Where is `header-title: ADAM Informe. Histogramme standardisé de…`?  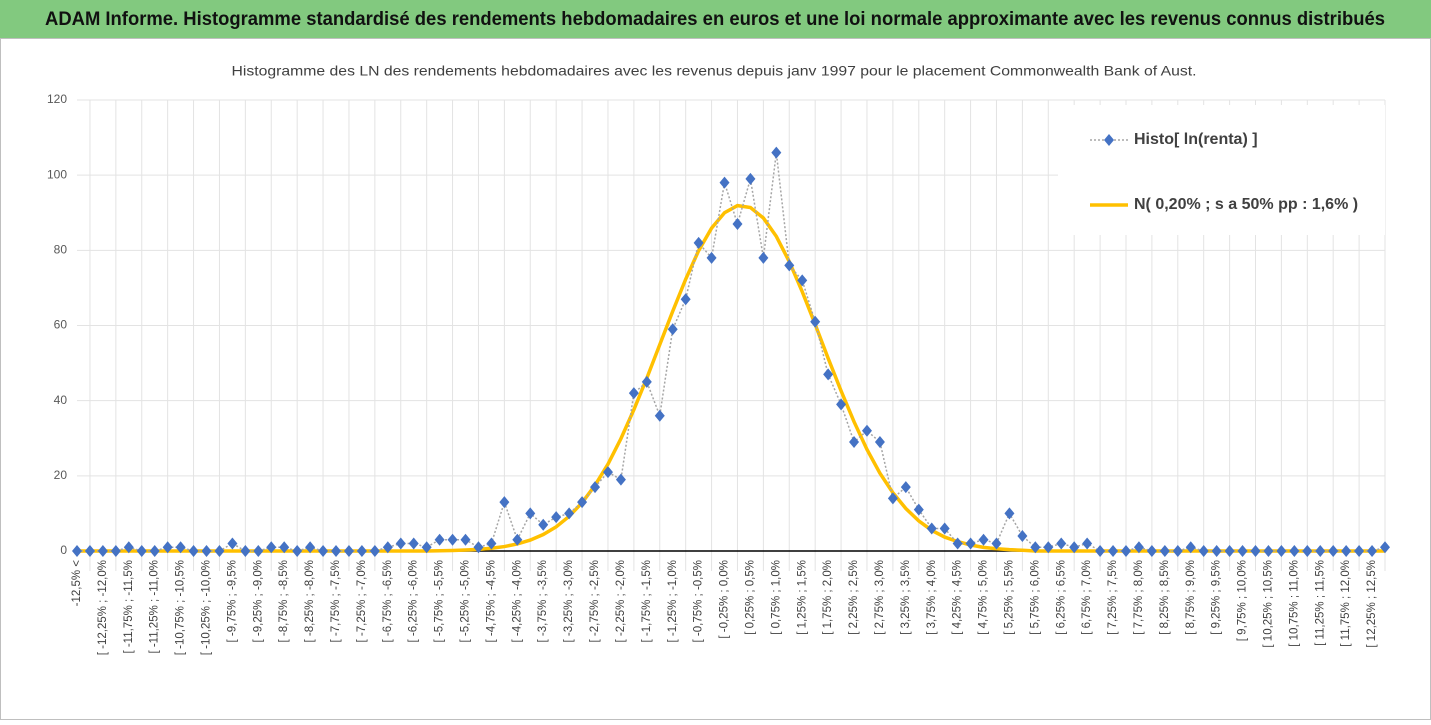 header-title: ADAM Informe. Histogramme standardisé de… is located at coordinates (715, 19).